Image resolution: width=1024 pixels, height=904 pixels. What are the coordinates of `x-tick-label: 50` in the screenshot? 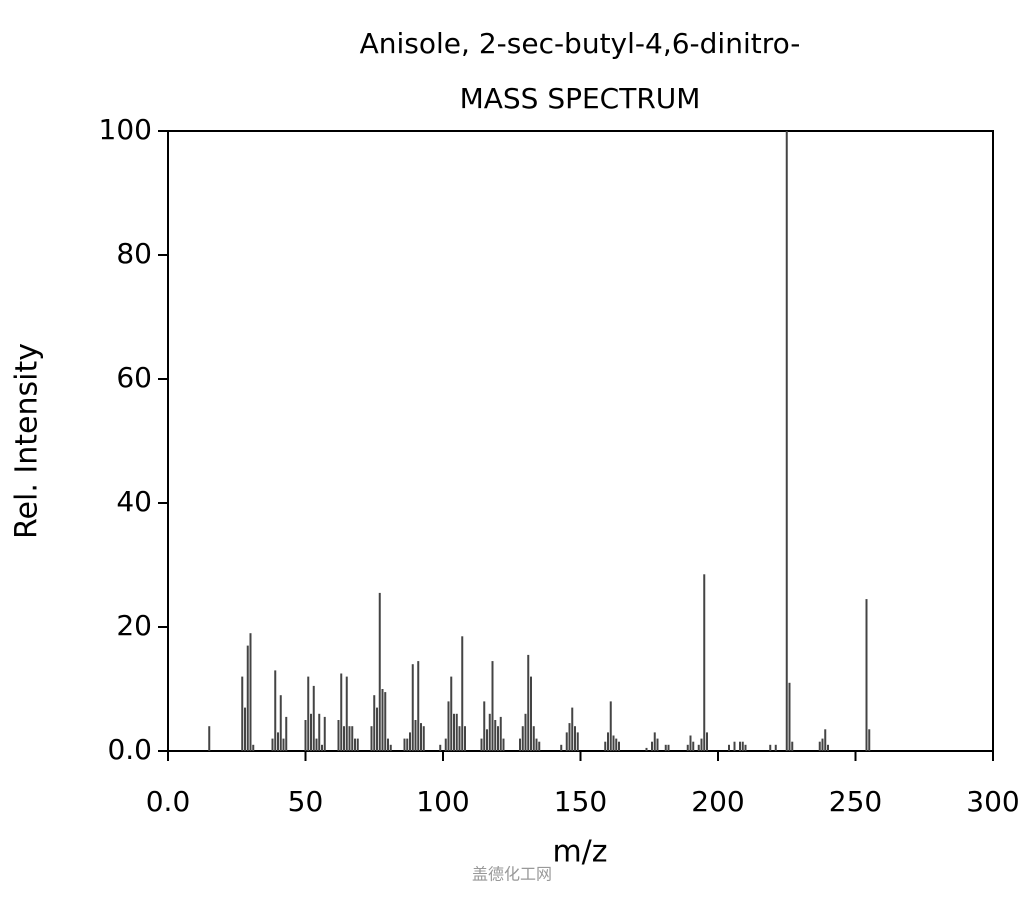 It's located at (306, 801).